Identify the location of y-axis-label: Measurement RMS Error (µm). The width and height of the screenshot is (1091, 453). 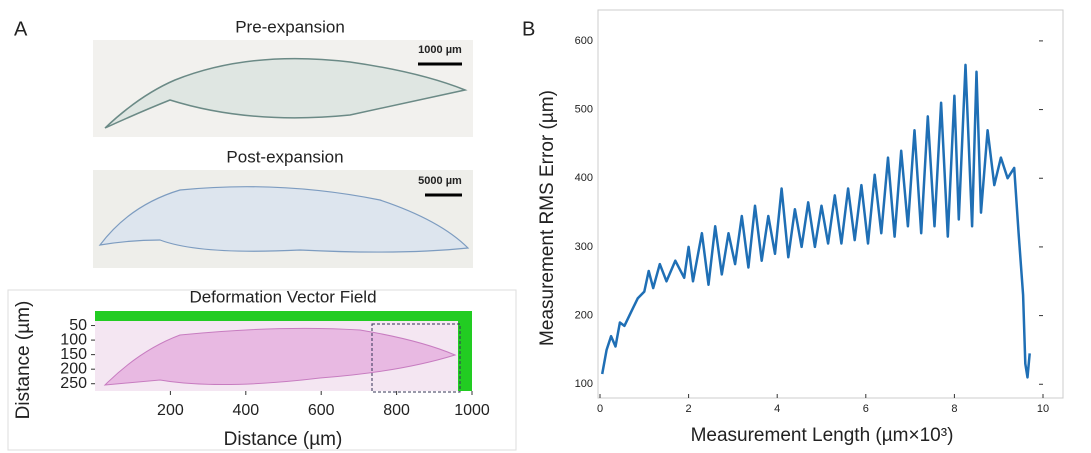
(547, 218).